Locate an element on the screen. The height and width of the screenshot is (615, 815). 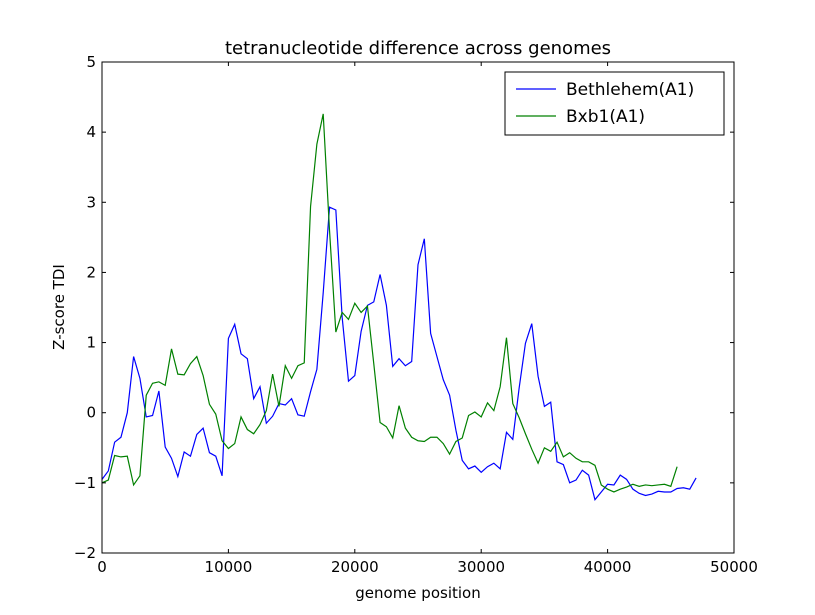
x-axis-label: genome position is located at coordinates (417, 593).